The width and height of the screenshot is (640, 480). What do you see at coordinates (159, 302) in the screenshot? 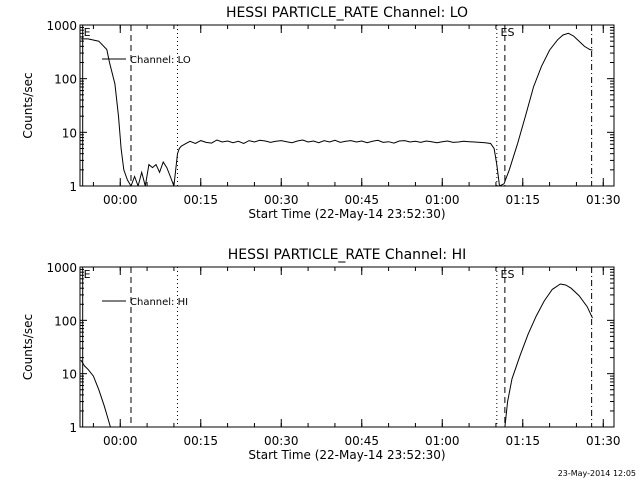
I see `legend-label: Channel: HI` at bounding box center [159, 302].